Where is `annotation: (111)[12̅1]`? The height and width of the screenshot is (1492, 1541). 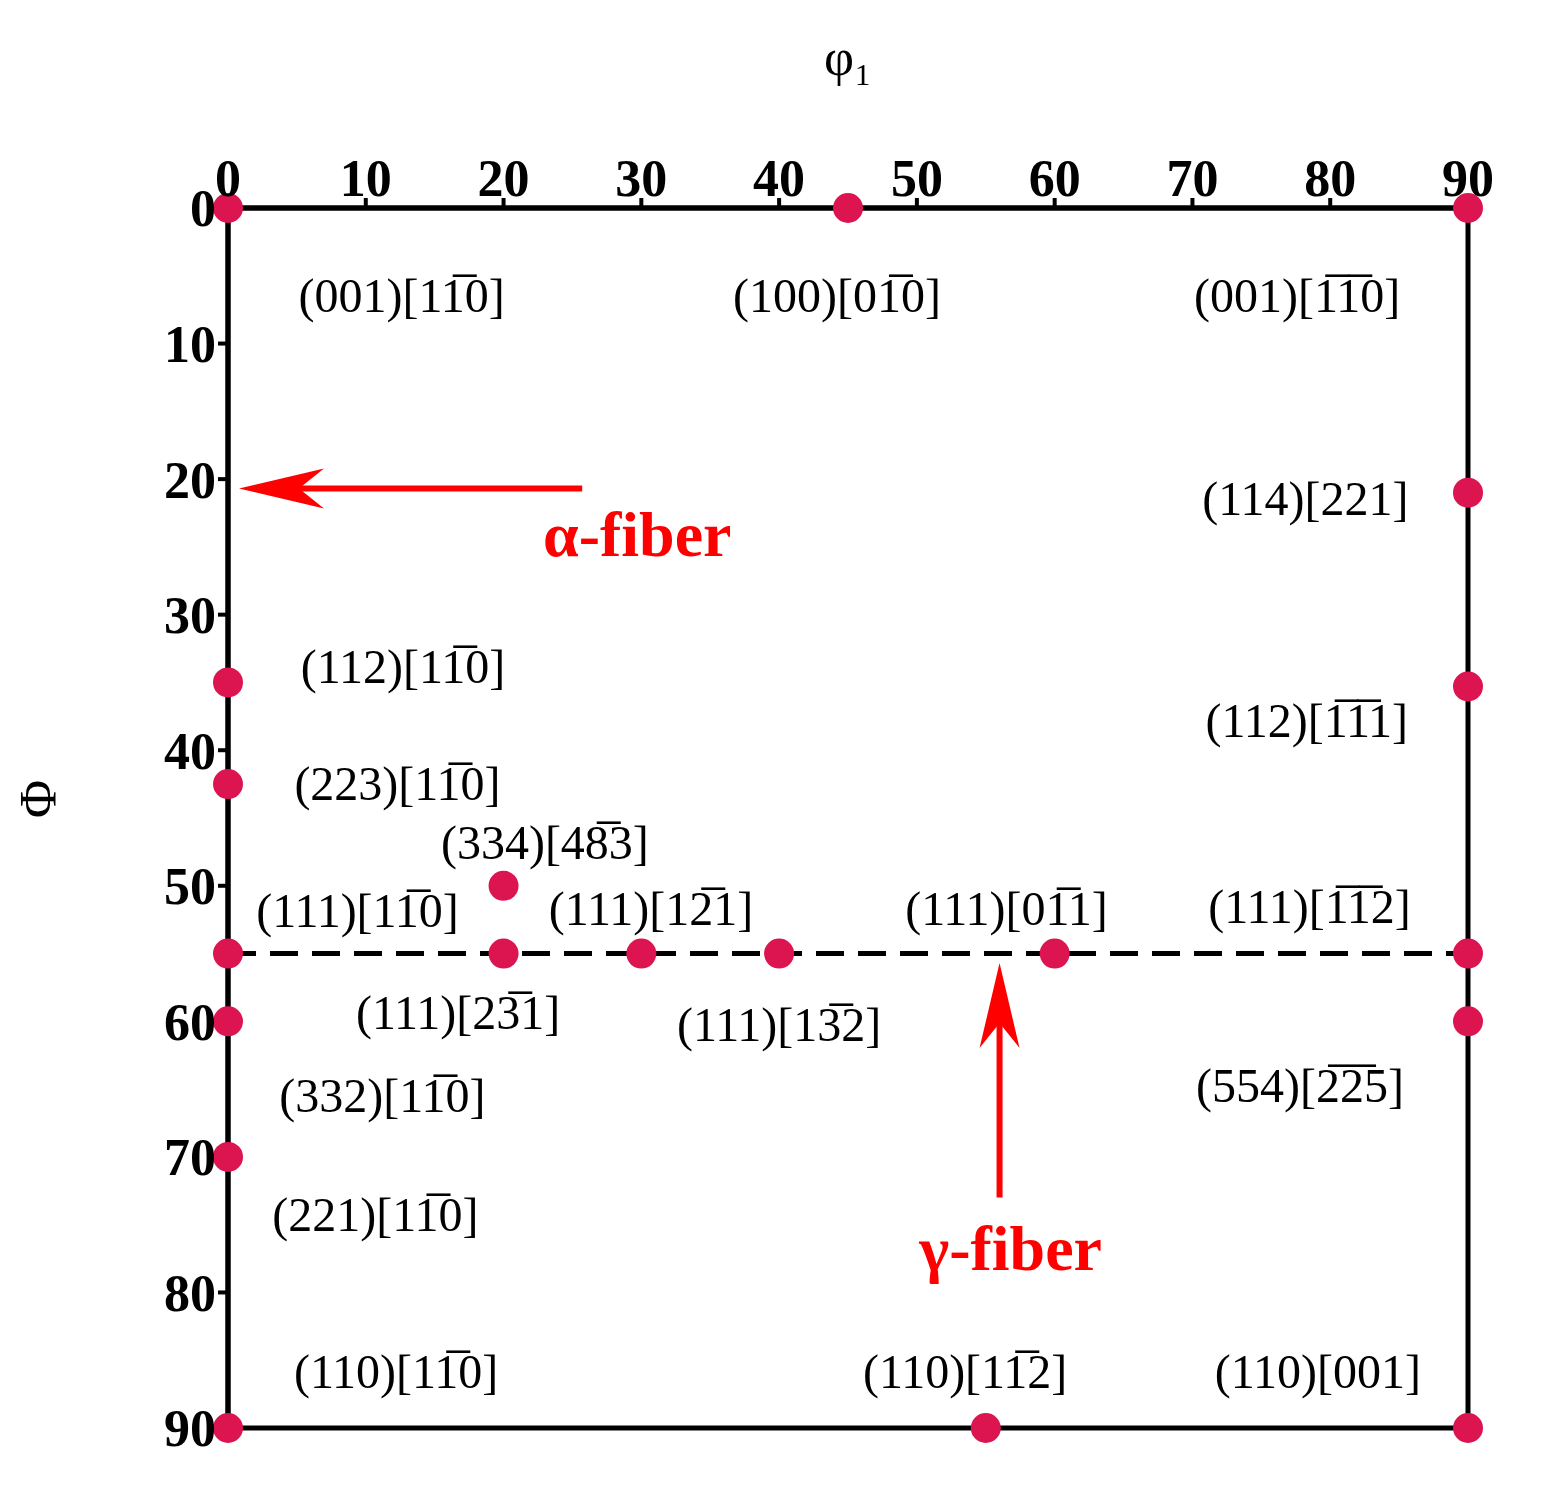
annotation: (111)[12̅1] is located at coordinates (651, 908).